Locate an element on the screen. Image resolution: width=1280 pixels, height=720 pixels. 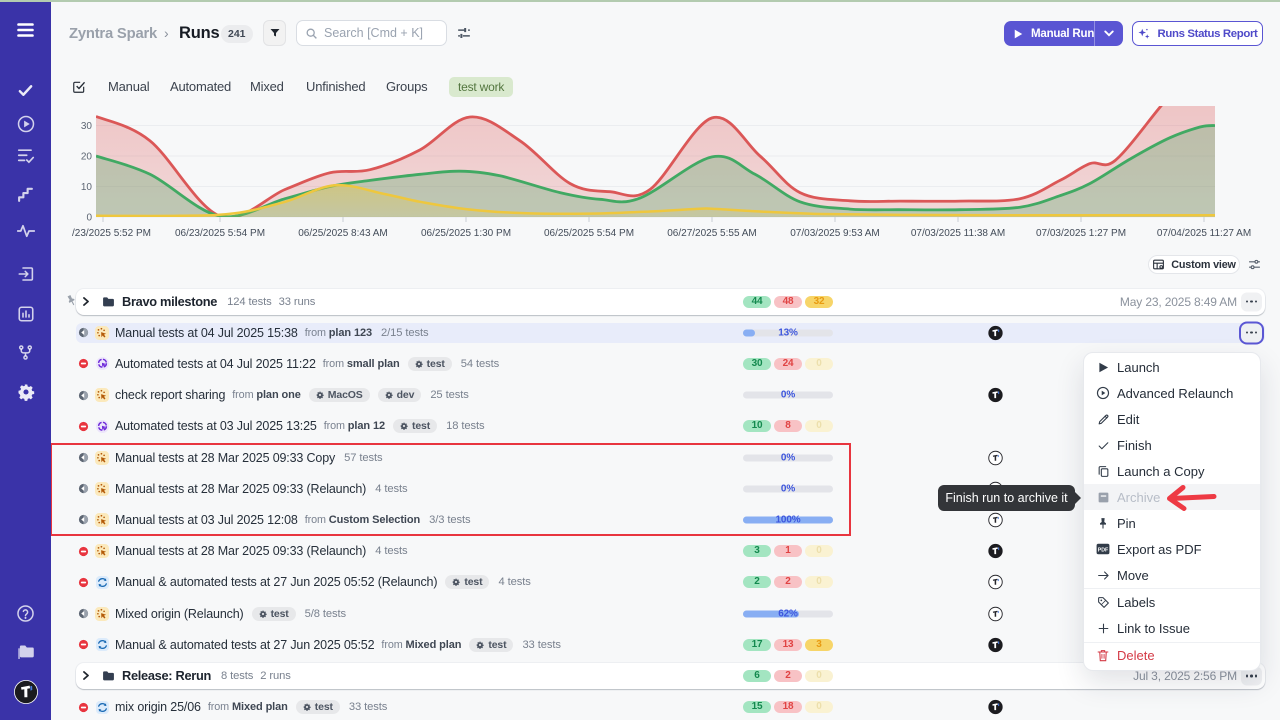
svg-text: 06/25/2025 8:43 AM is located at coordinates (343, 233).